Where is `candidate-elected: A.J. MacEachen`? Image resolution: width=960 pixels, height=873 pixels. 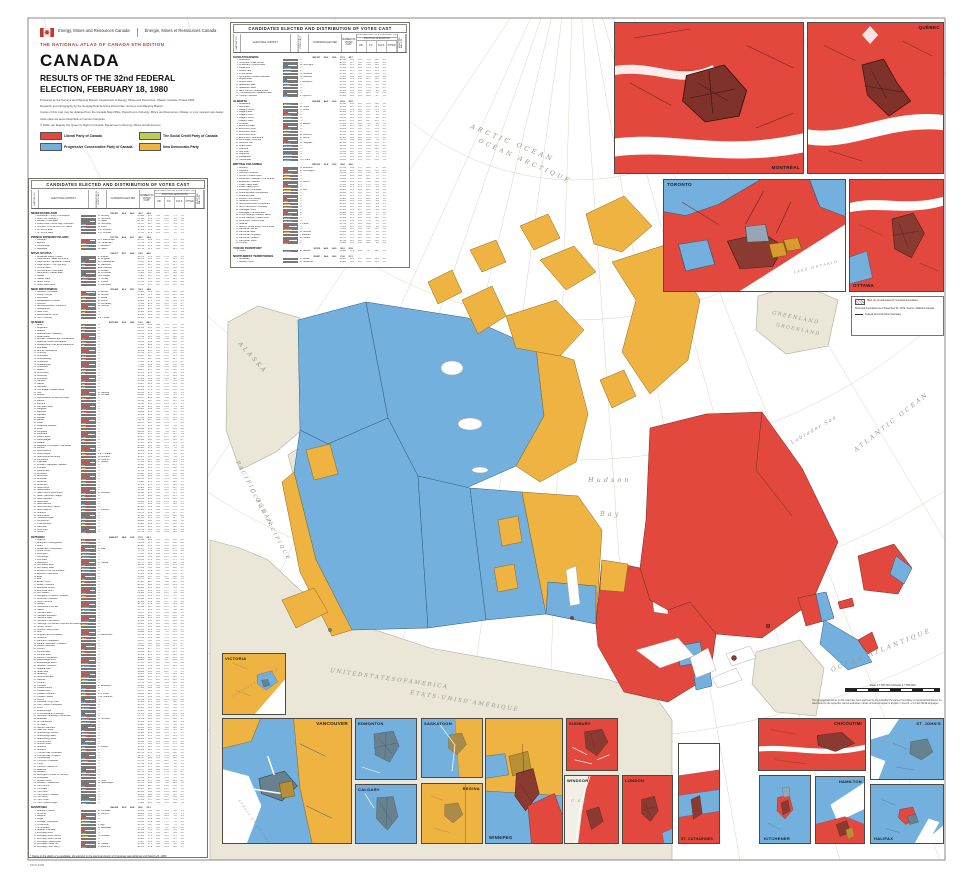 candidate-elected: A.J. MacEachen is located at coordinates (106, 262).